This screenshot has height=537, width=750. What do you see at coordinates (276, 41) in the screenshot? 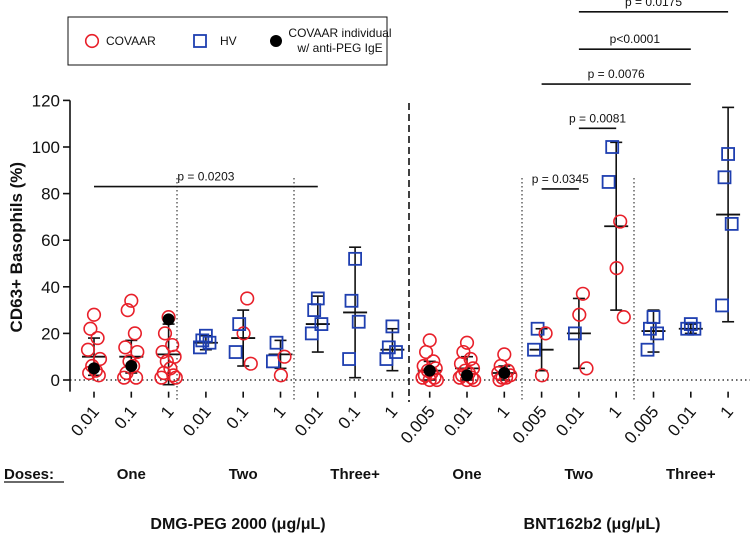
I see `legend-individual-marker` at bounding box center [276, 41].